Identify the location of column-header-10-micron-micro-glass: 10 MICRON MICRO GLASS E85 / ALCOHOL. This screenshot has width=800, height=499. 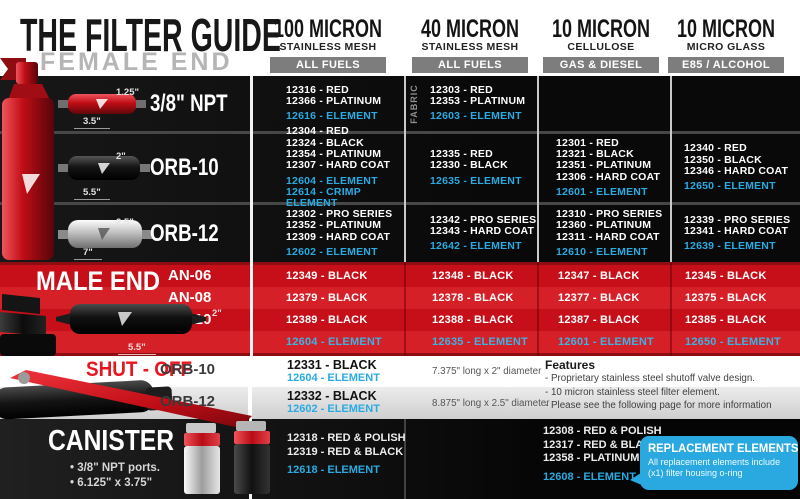
(725, 45).